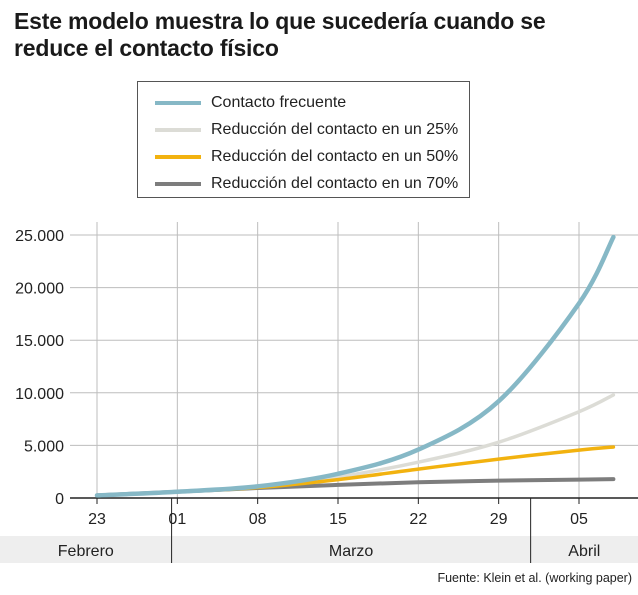  I want to click on legend-item: Contacto frecuente, so click(250, 103).